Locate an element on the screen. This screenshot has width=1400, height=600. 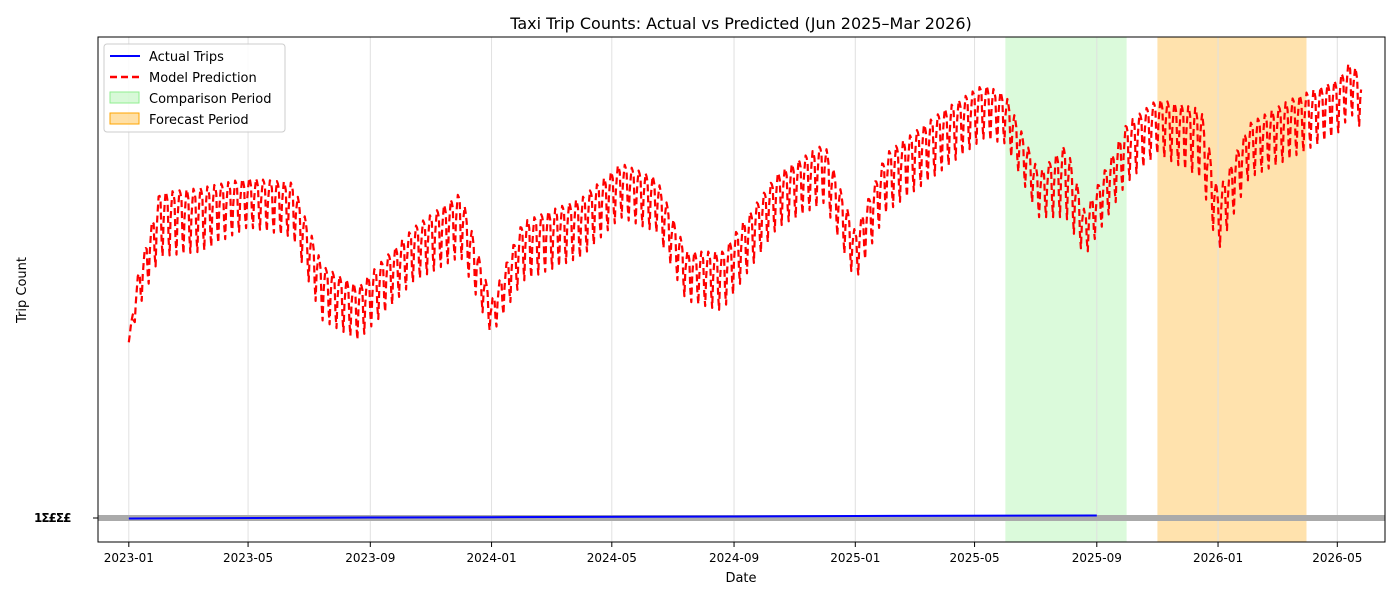
y-axis-label: Trip Count is located at coordinates (22, 290).